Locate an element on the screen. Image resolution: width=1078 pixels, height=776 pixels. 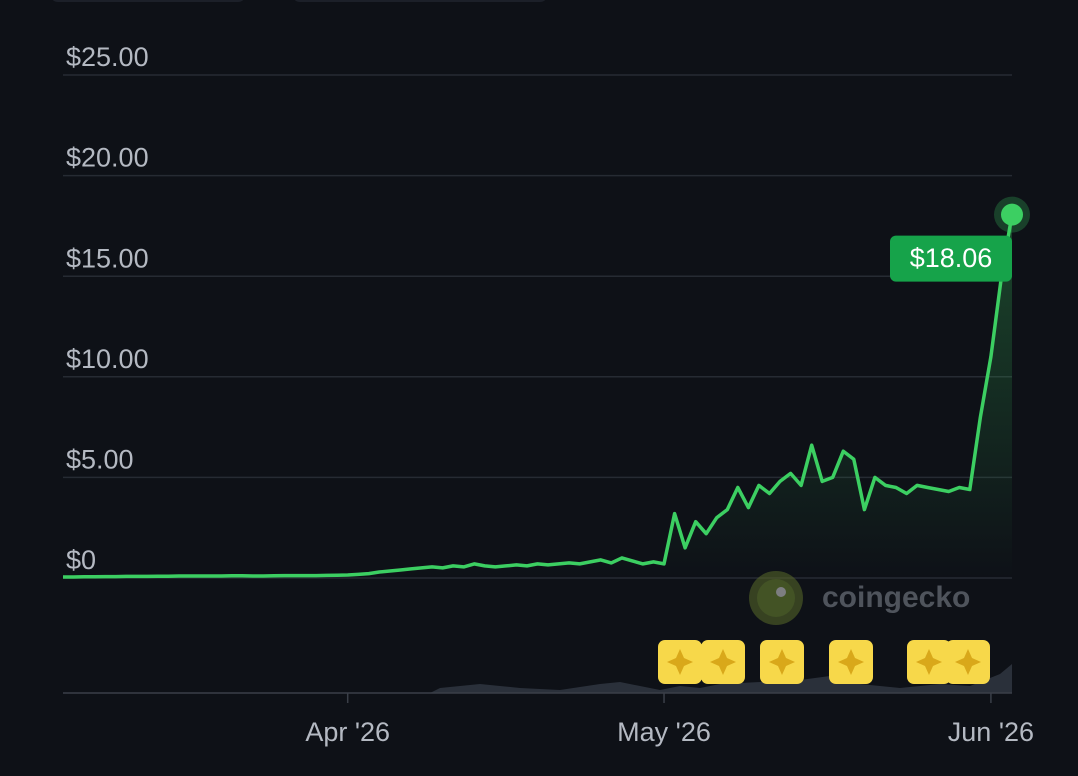
y-tick-label: $20.00 is located at coordinates (107, 158).